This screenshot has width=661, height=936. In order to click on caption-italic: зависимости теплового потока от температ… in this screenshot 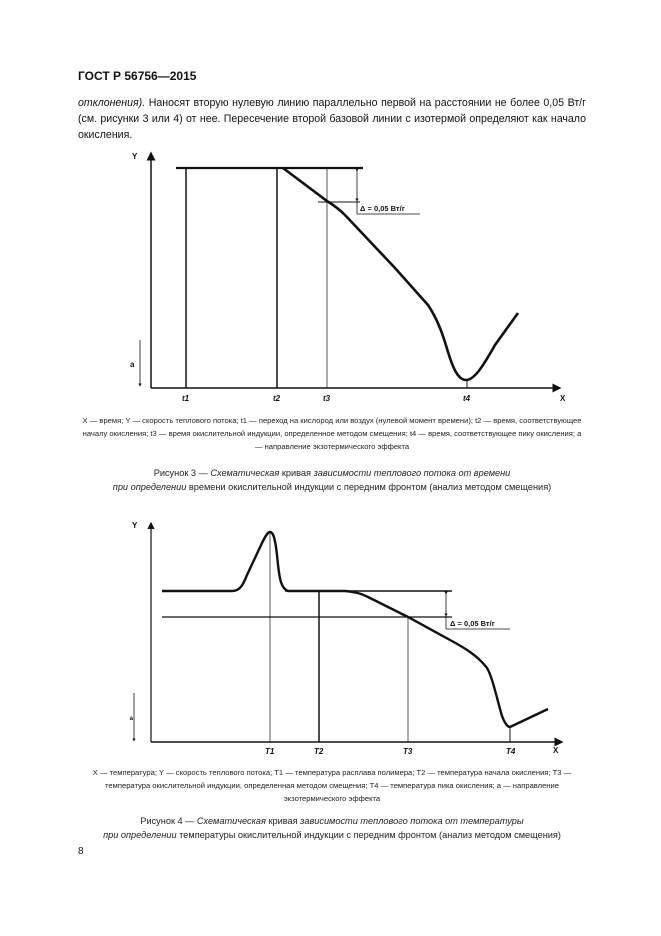, I will do `click(412, 821)`.